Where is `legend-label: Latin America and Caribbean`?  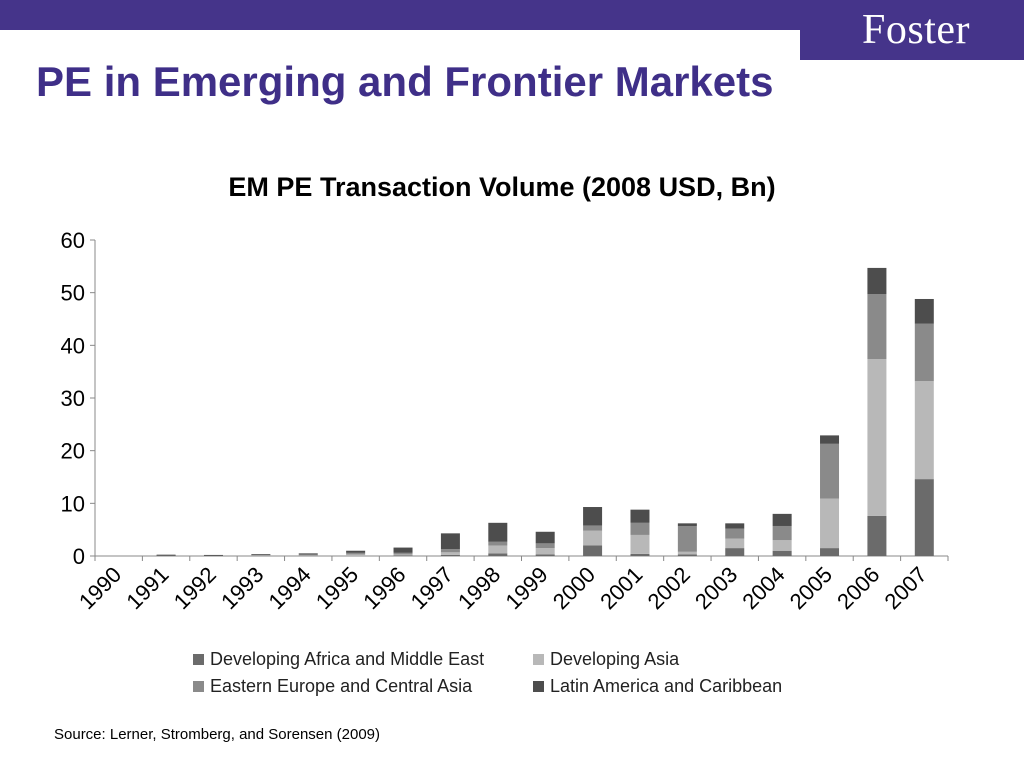 legend-label: Latin America and Caribbean is located at coordinates (666, 686).